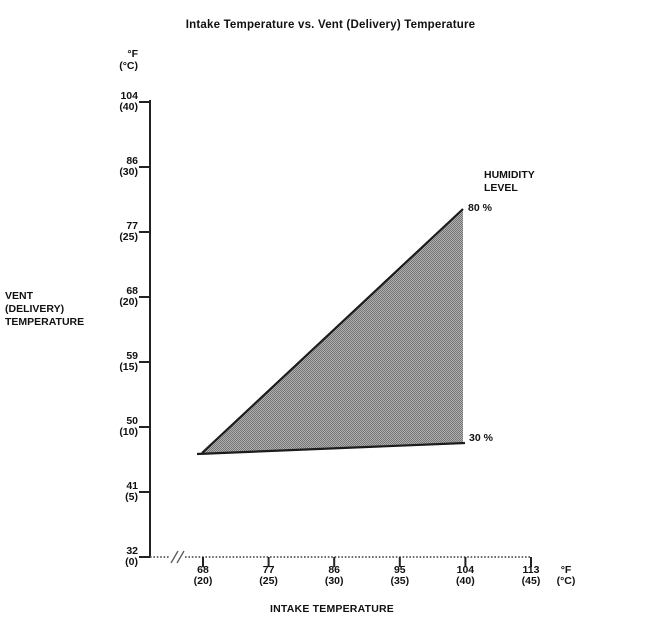 The image size is (661, 628). What do you see at coordinates (128, 66) in the screenshot?
I see `y-unit-c: (°C)` at bounding box center [128, 66].